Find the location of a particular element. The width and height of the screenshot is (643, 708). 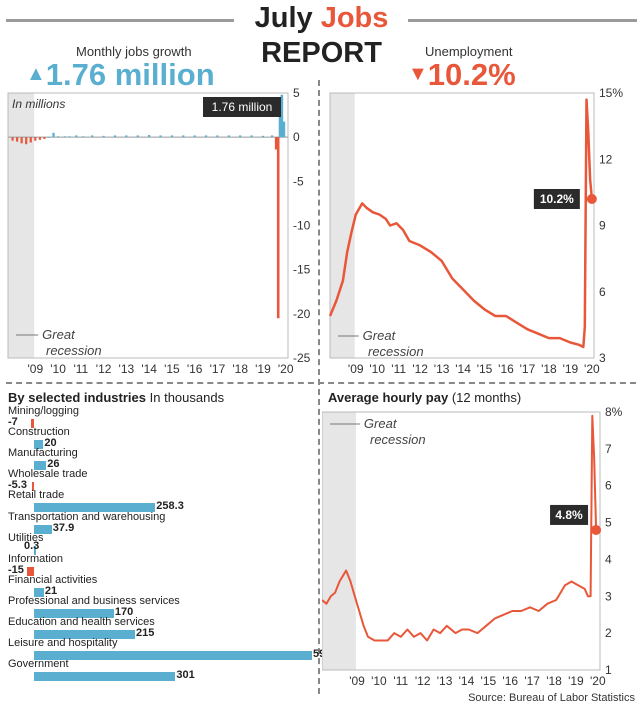

y-tick-label: 1 is located at coordinates (608, 670).